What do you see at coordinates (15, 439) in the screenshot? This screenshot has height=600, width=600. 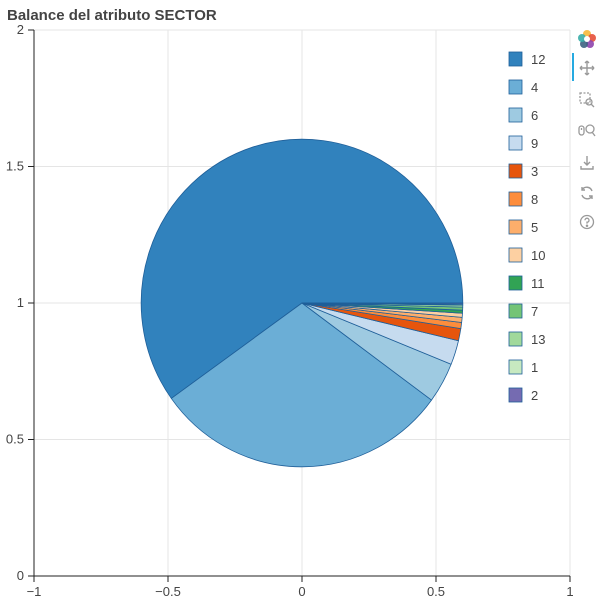 I see `y-tick-label: 0.5` at bounding box center [15, 439].